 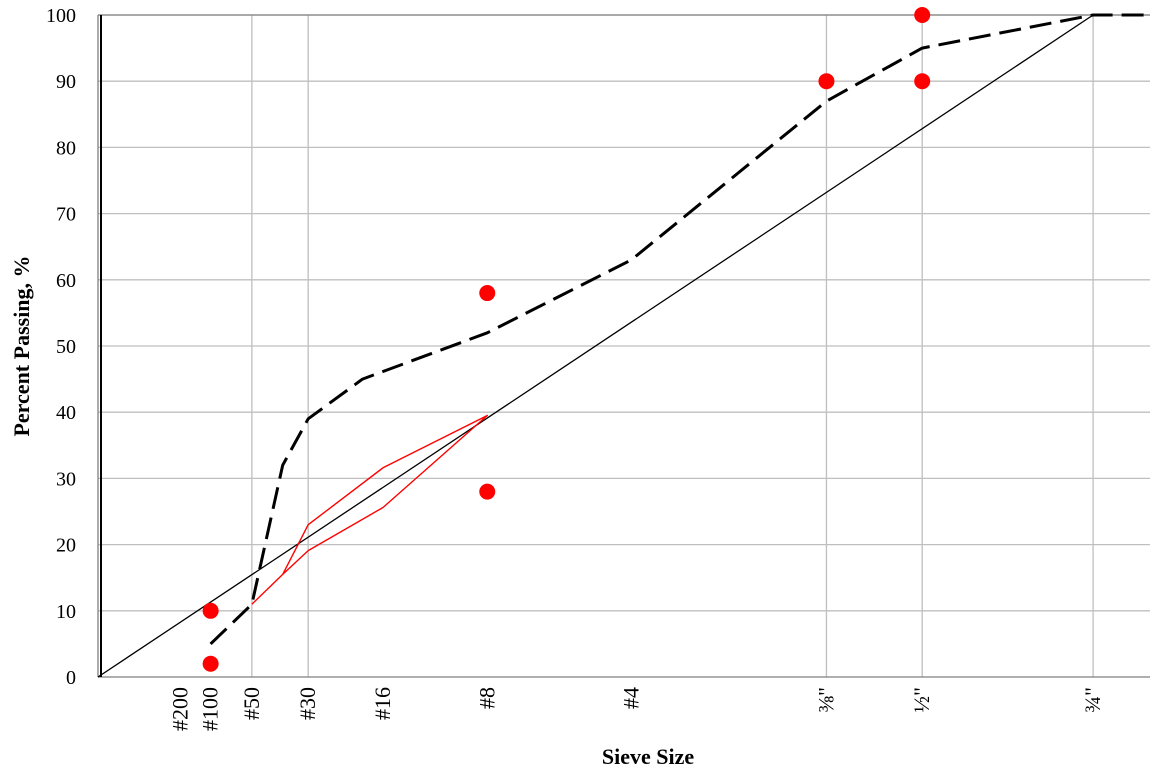 What do you see at coordinates (369, 509) in the screenshot?
I see `restricted-zone` at bounding box center [369, 509].